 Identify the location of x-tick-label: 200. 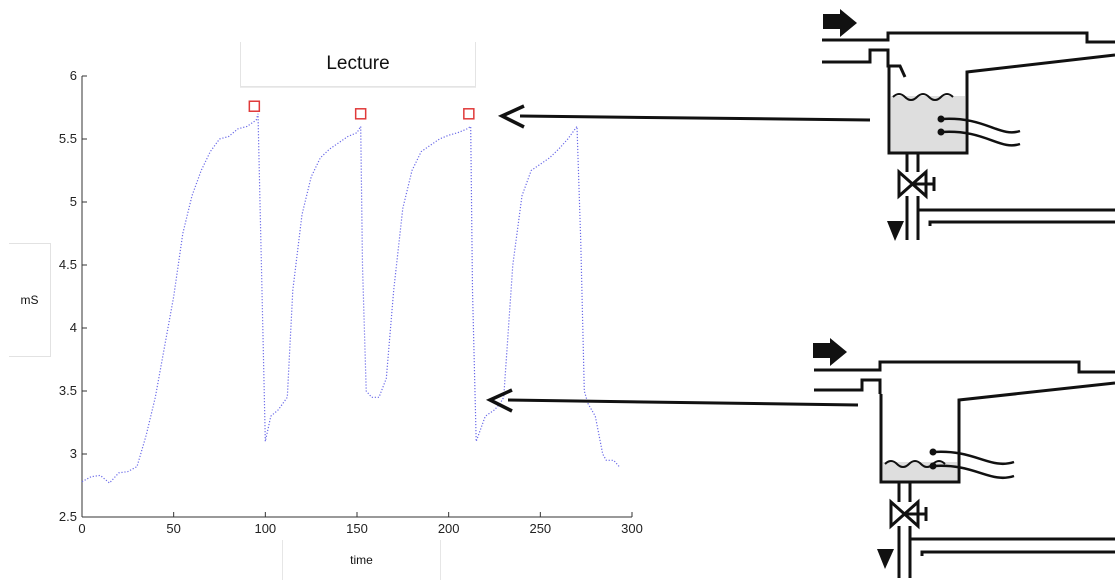
(449, 528).